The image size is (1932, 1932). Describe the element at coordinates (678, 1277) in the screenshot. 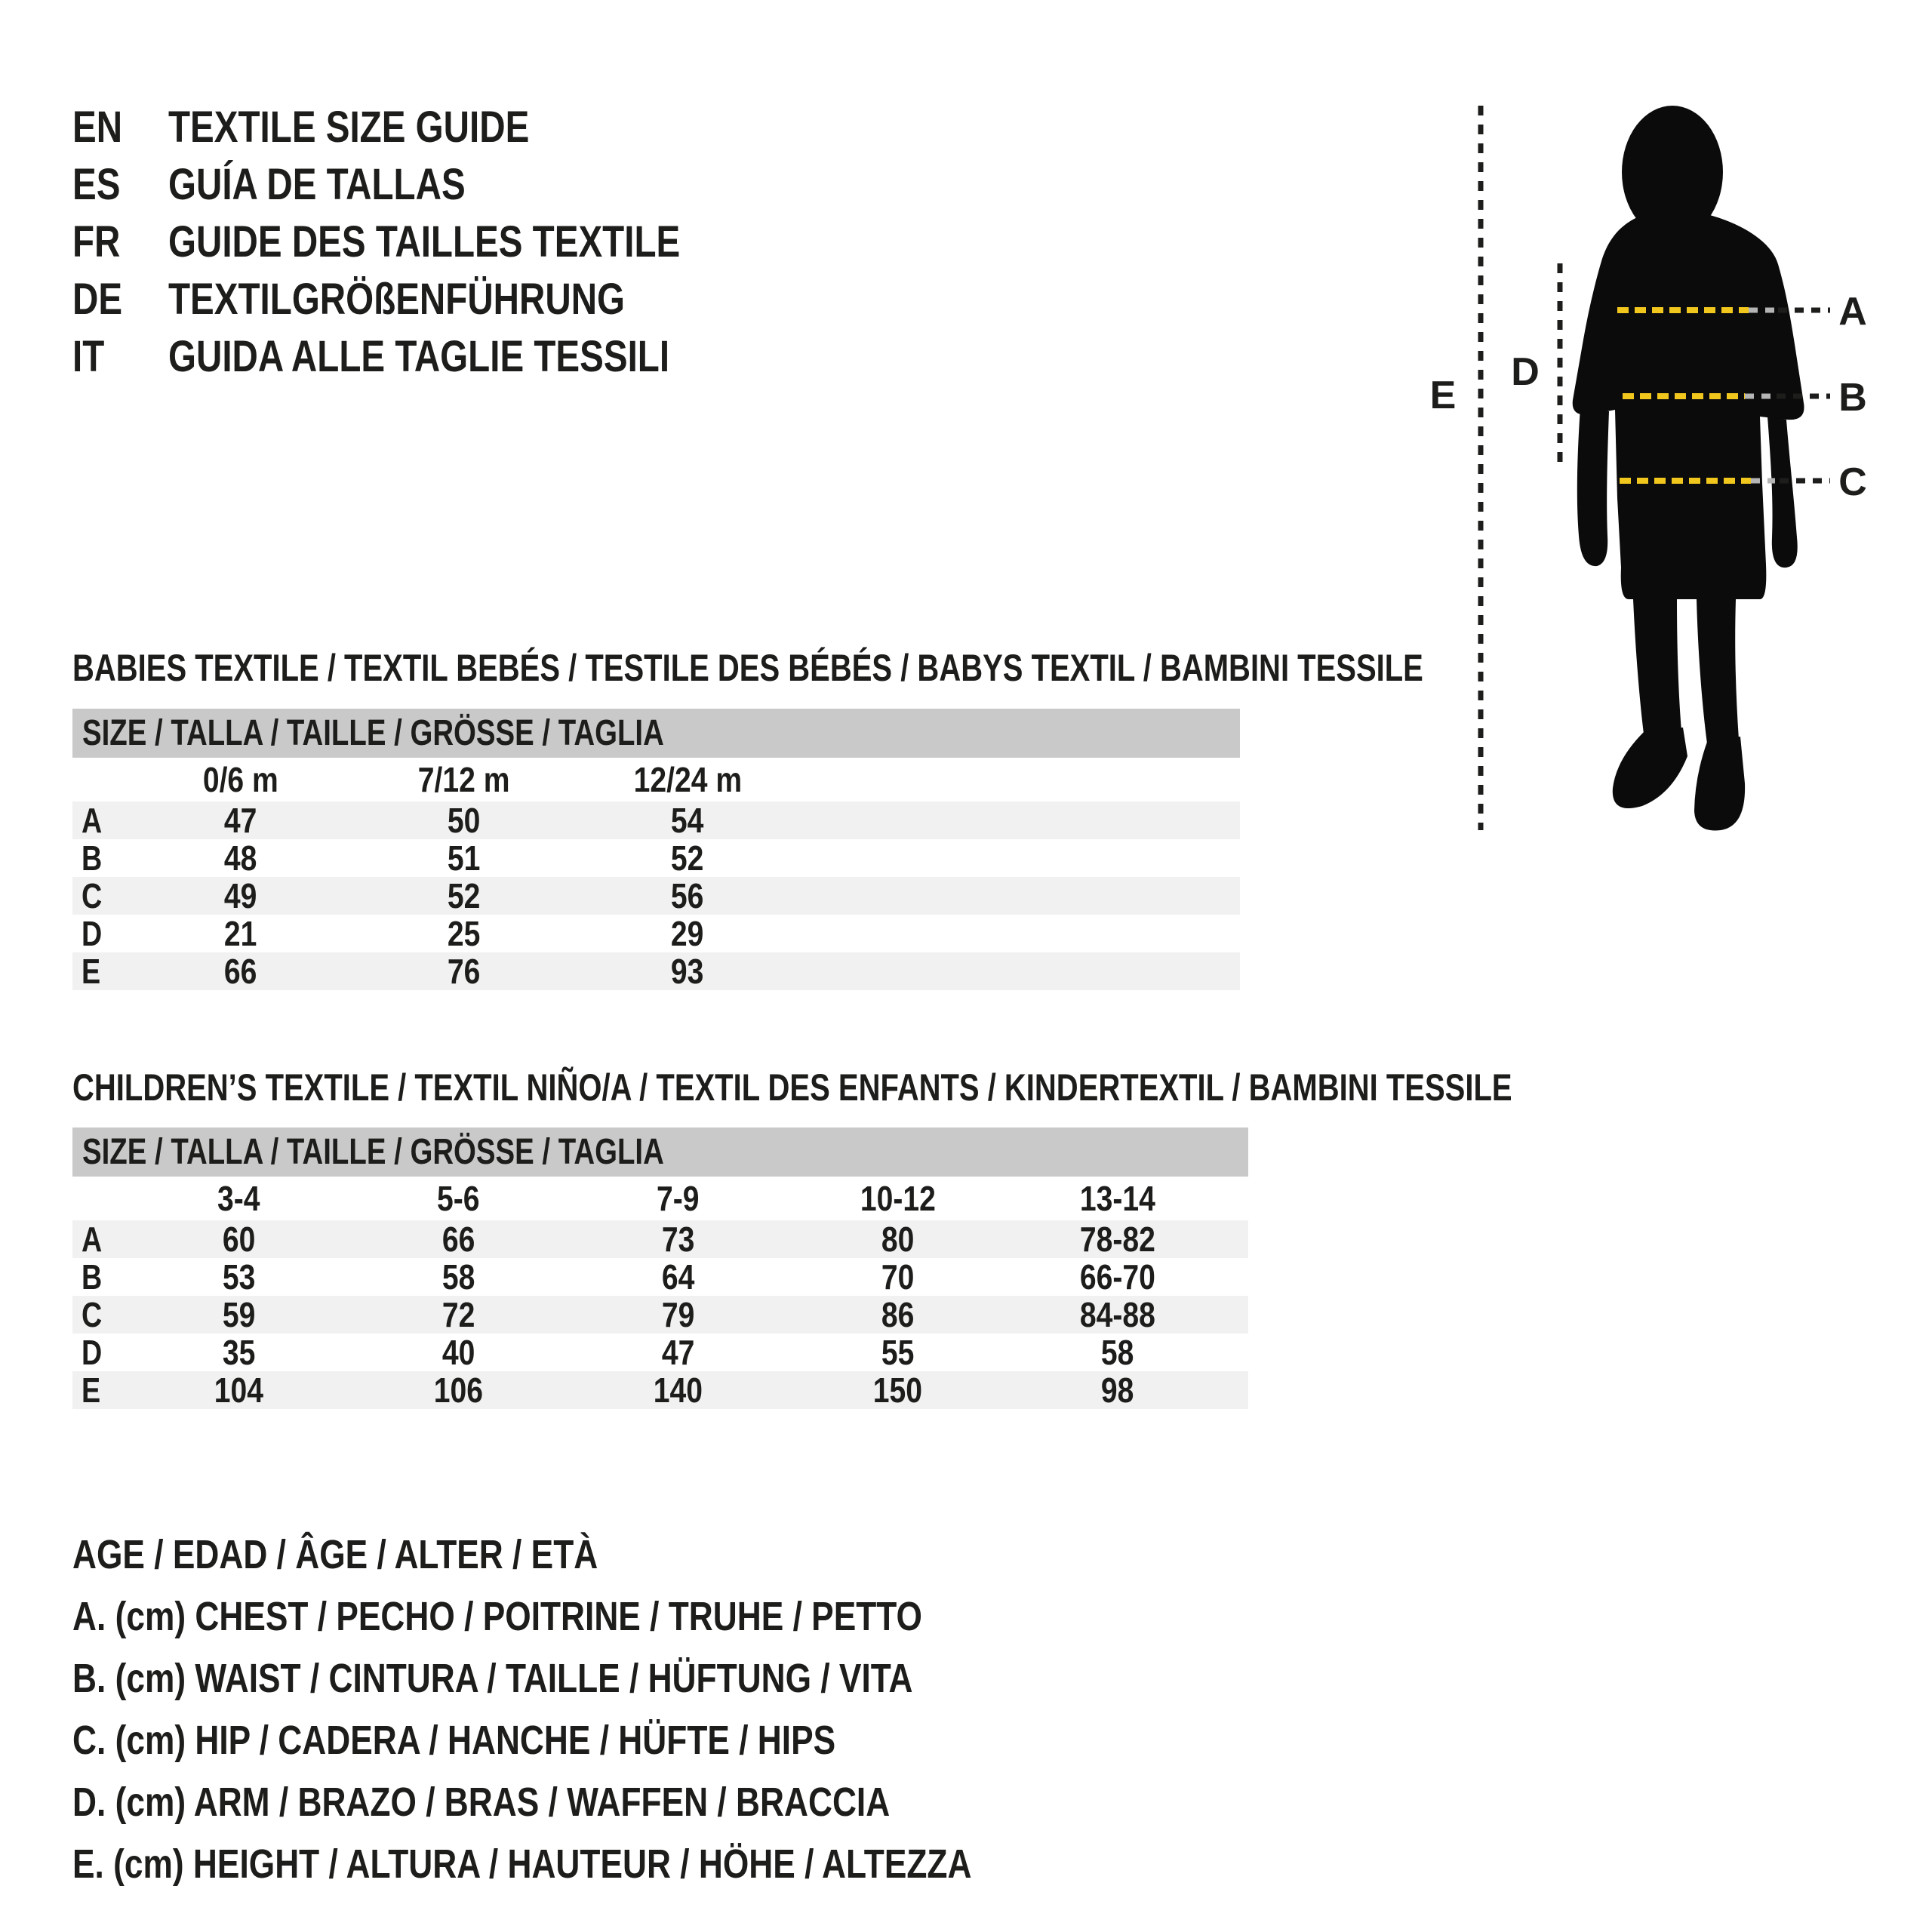

I see `cell-value: 64` at that location.